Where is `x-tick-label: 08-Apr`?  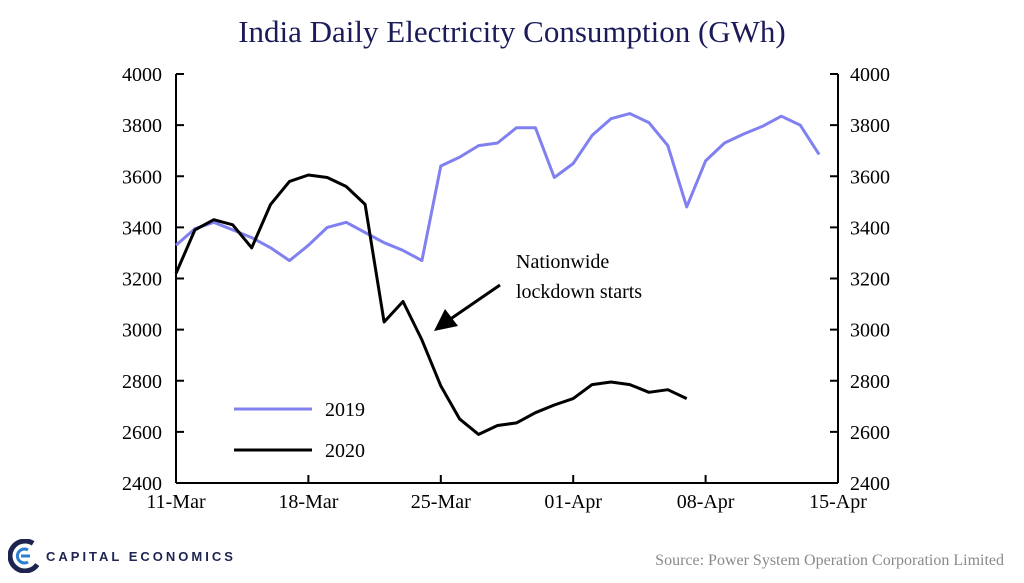 x-tick-label: 08-Apr is located at coordinates (706, 502).